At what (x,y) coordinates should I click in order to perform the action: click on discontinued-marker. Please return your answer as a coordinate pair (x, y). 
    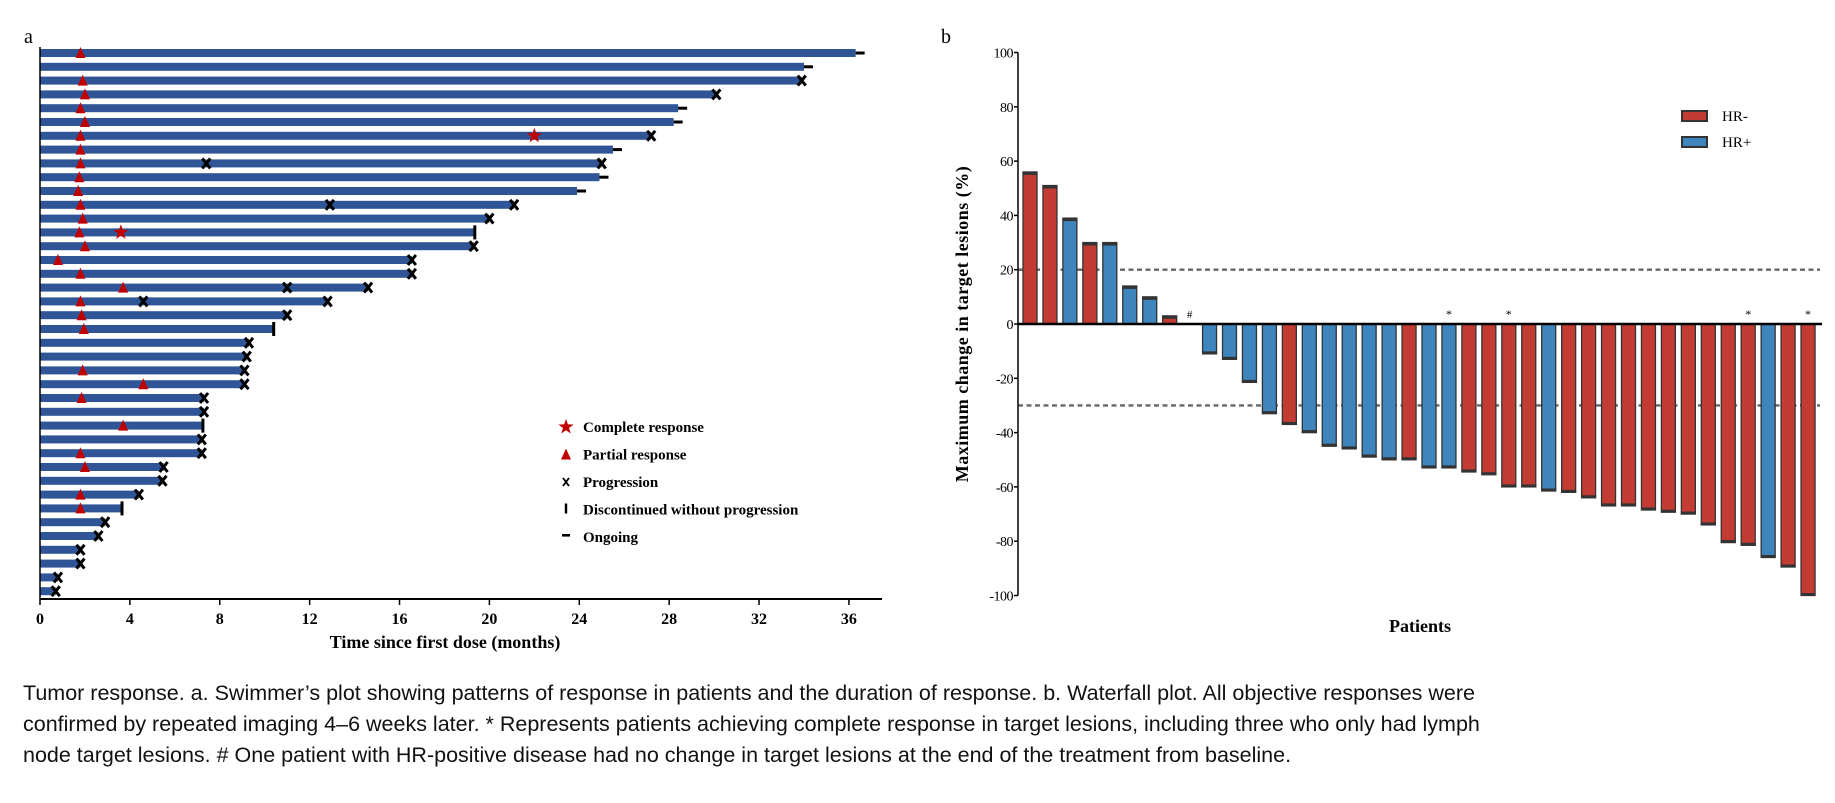
    Looking at the image, I should click on (122, 508).